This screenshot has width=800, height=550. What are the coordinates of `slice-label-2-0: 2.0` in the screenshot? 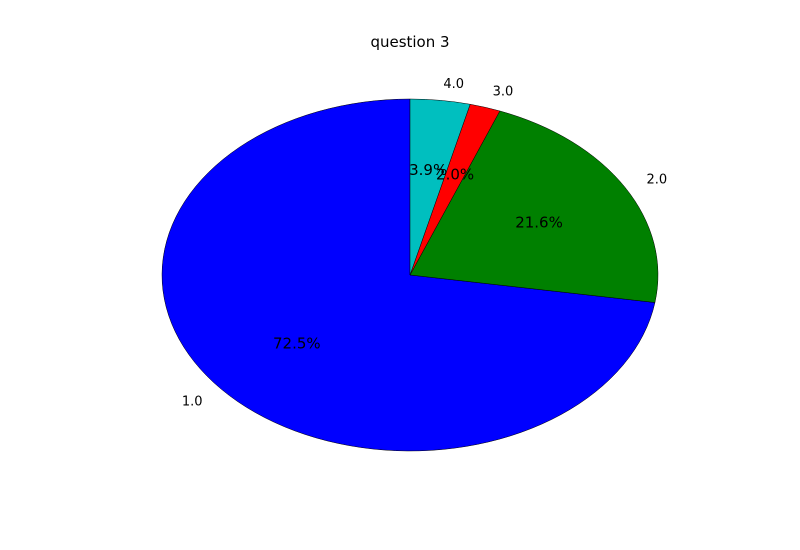 It's located at (657, 180).